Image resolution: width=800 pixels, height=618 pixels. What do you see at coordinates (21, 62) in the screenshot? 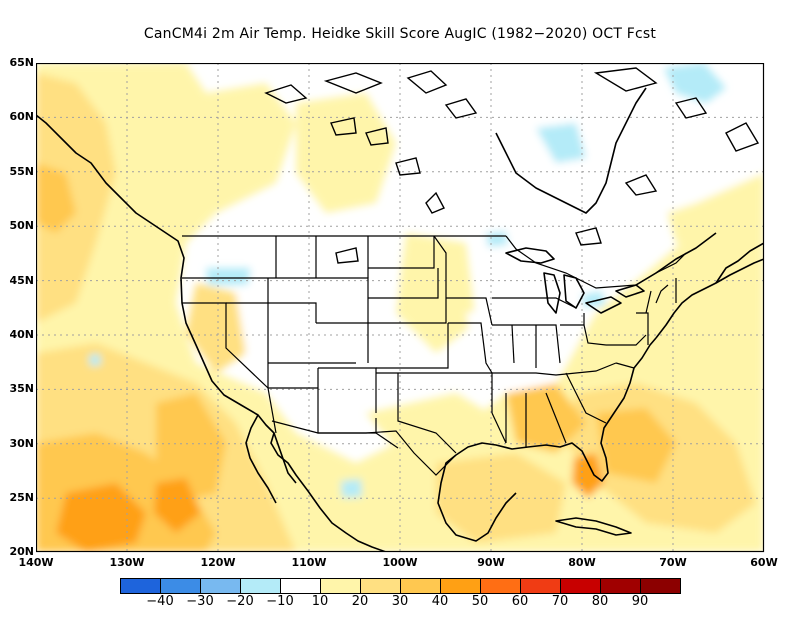
I see `lat-label: 65N` at bounding box center [21, 62].